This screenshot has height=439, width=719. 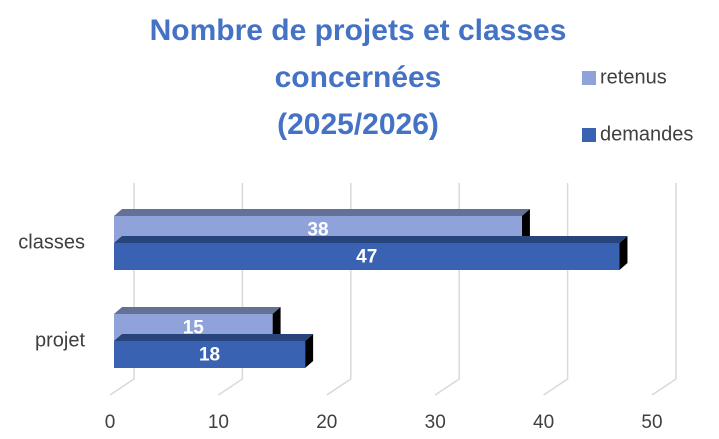 I want to click on legend-label: retenus, so click(x=633, y=77).